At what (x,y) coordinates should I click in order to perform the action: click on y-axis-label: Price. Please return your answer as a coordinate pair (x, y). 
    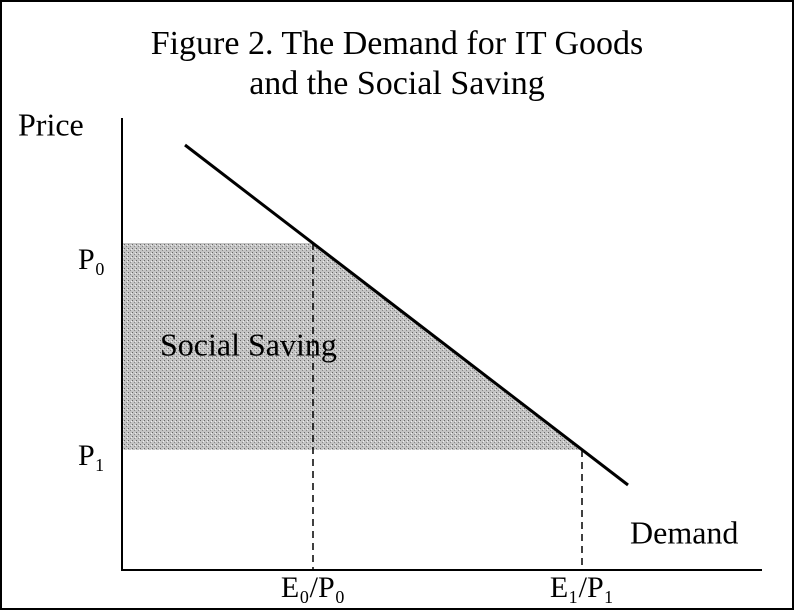
    Looking at the image, I should click on (51, 124).